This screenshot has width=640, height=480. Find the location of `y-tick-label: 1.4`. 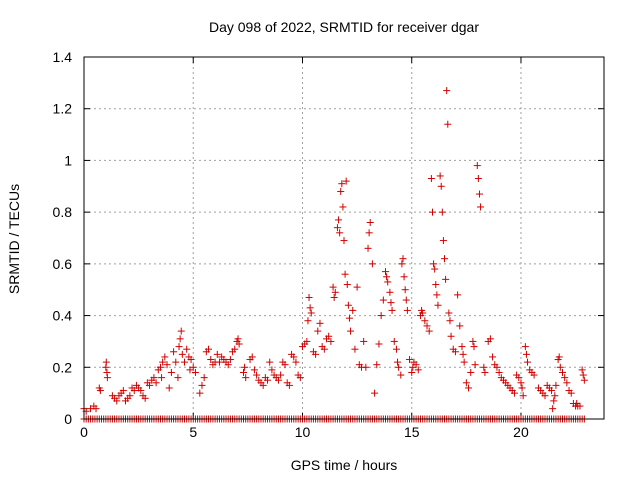

y-tick-label: 1.4 is located at coordinates (63, 57).